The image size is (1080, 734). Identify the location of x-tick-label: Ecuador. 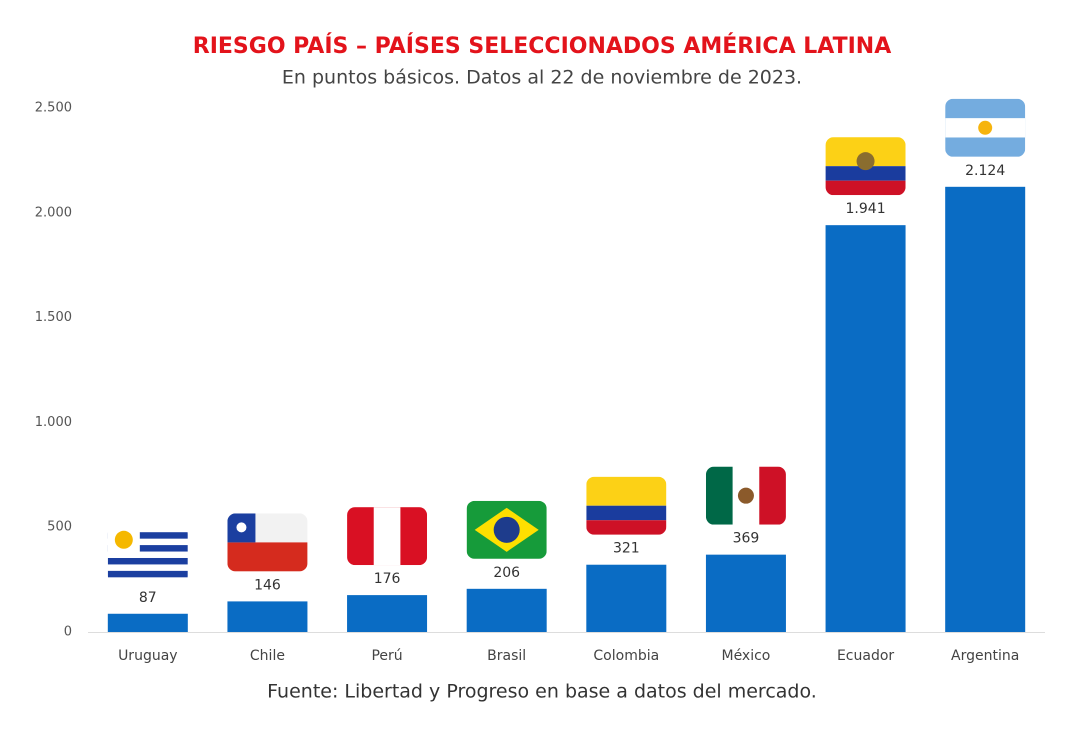
(865, 656).